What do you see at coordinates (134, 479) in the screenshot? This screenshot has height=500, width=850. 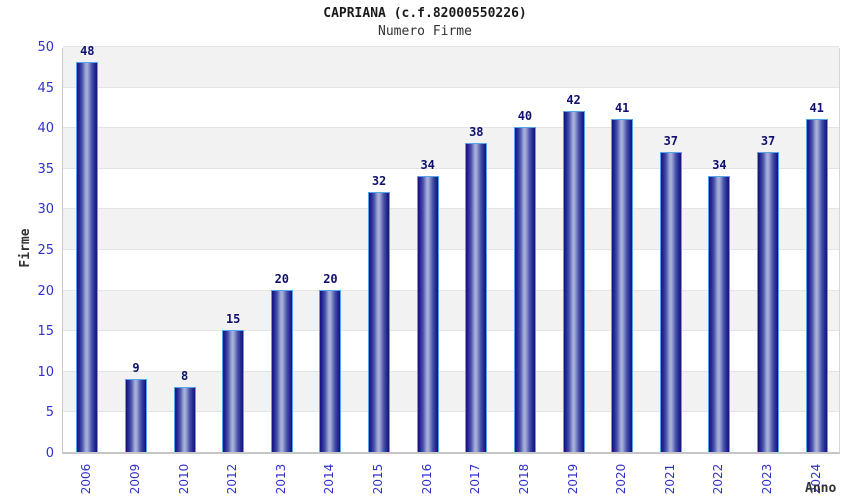 I see `x-tick-label: 2009` at bounding box center [134, 479].